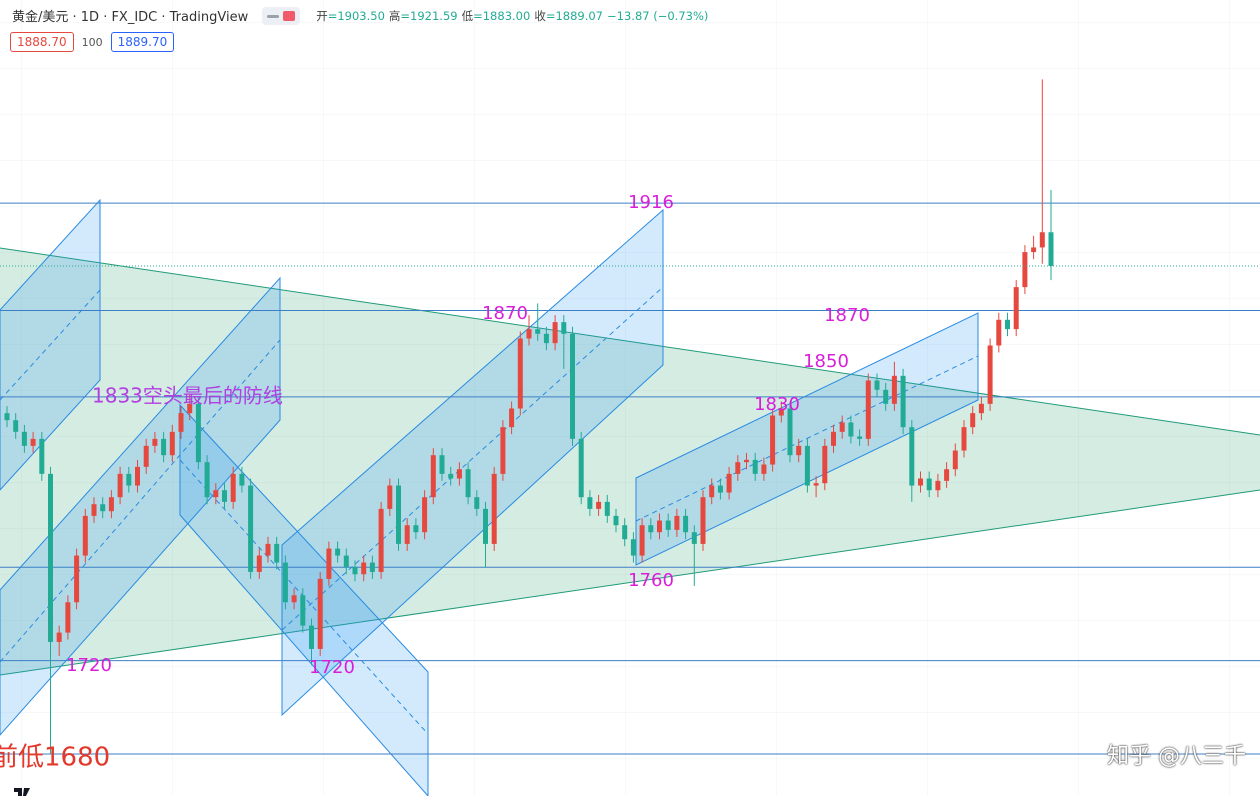  What do you see at coordinates (92, 42) in the screenshot?
I see `spread: 100` at bounding box center [92, 42].